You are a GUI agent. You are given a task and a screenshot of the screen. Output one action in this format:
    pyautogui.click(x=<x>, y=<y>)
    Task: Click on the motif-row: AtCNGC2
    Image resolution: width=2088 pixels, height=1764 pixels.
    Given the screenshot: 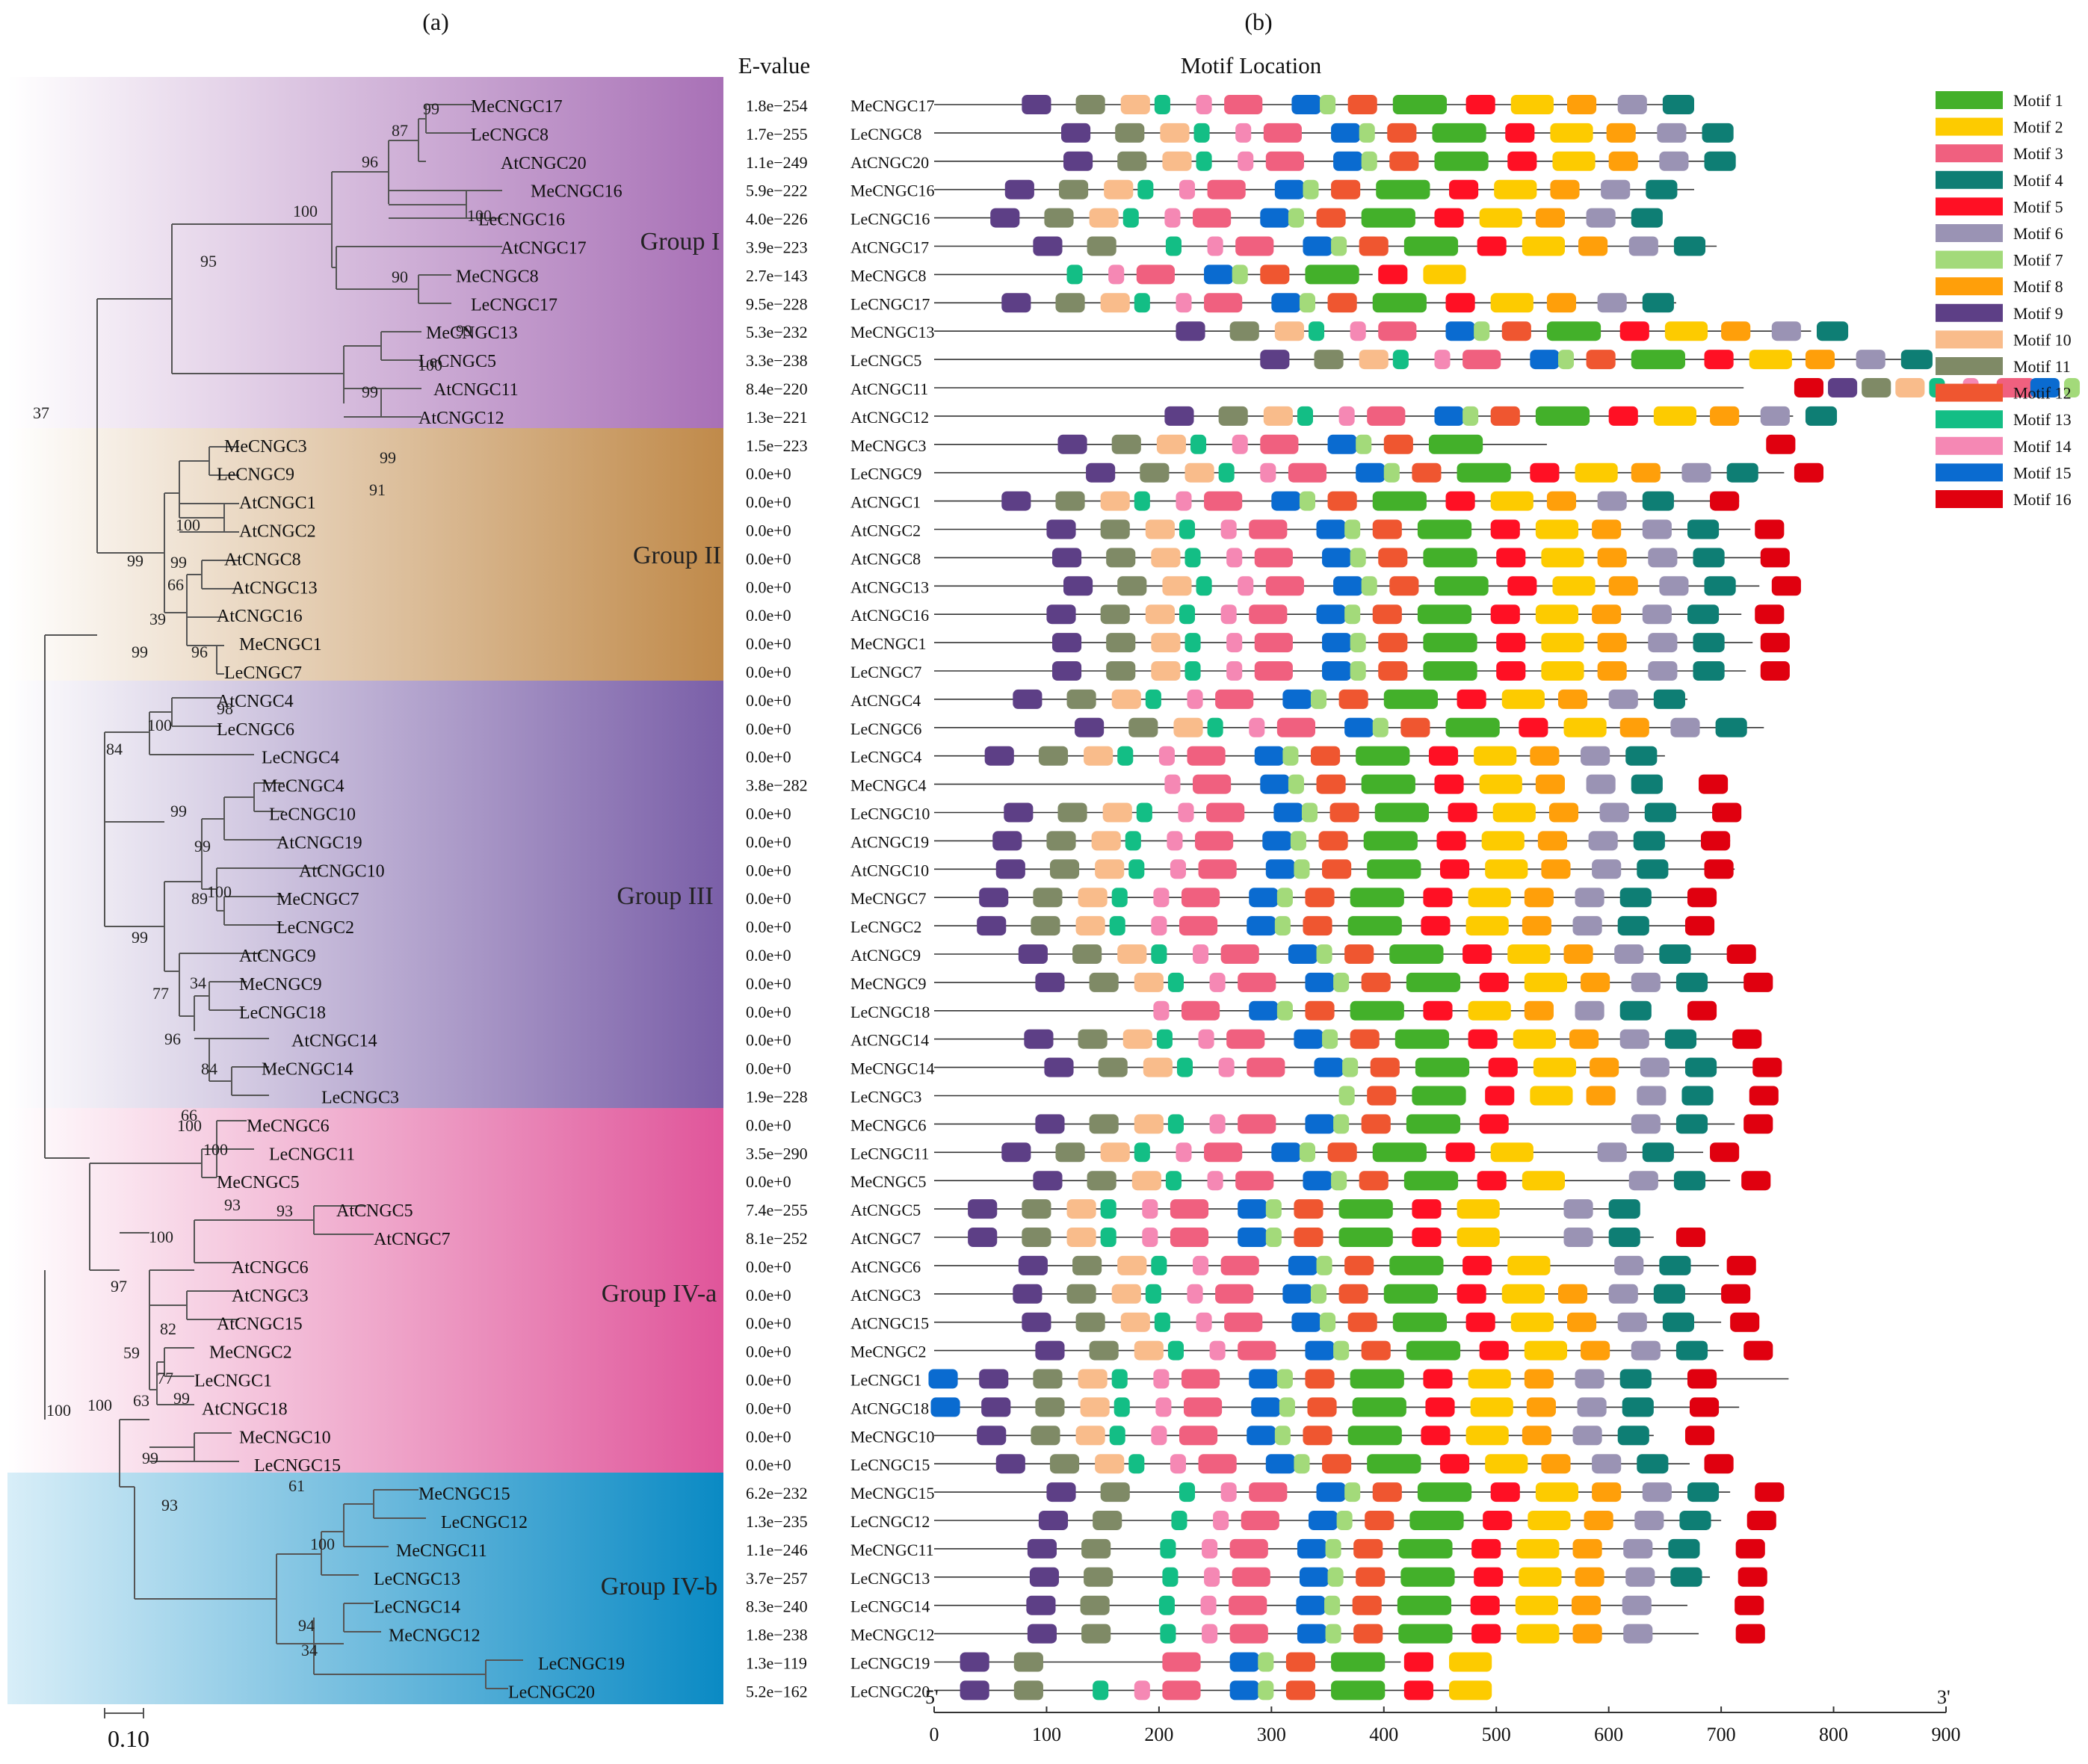 What is the action you would take?
    pyautogui.click(x=1317, y=529)
    